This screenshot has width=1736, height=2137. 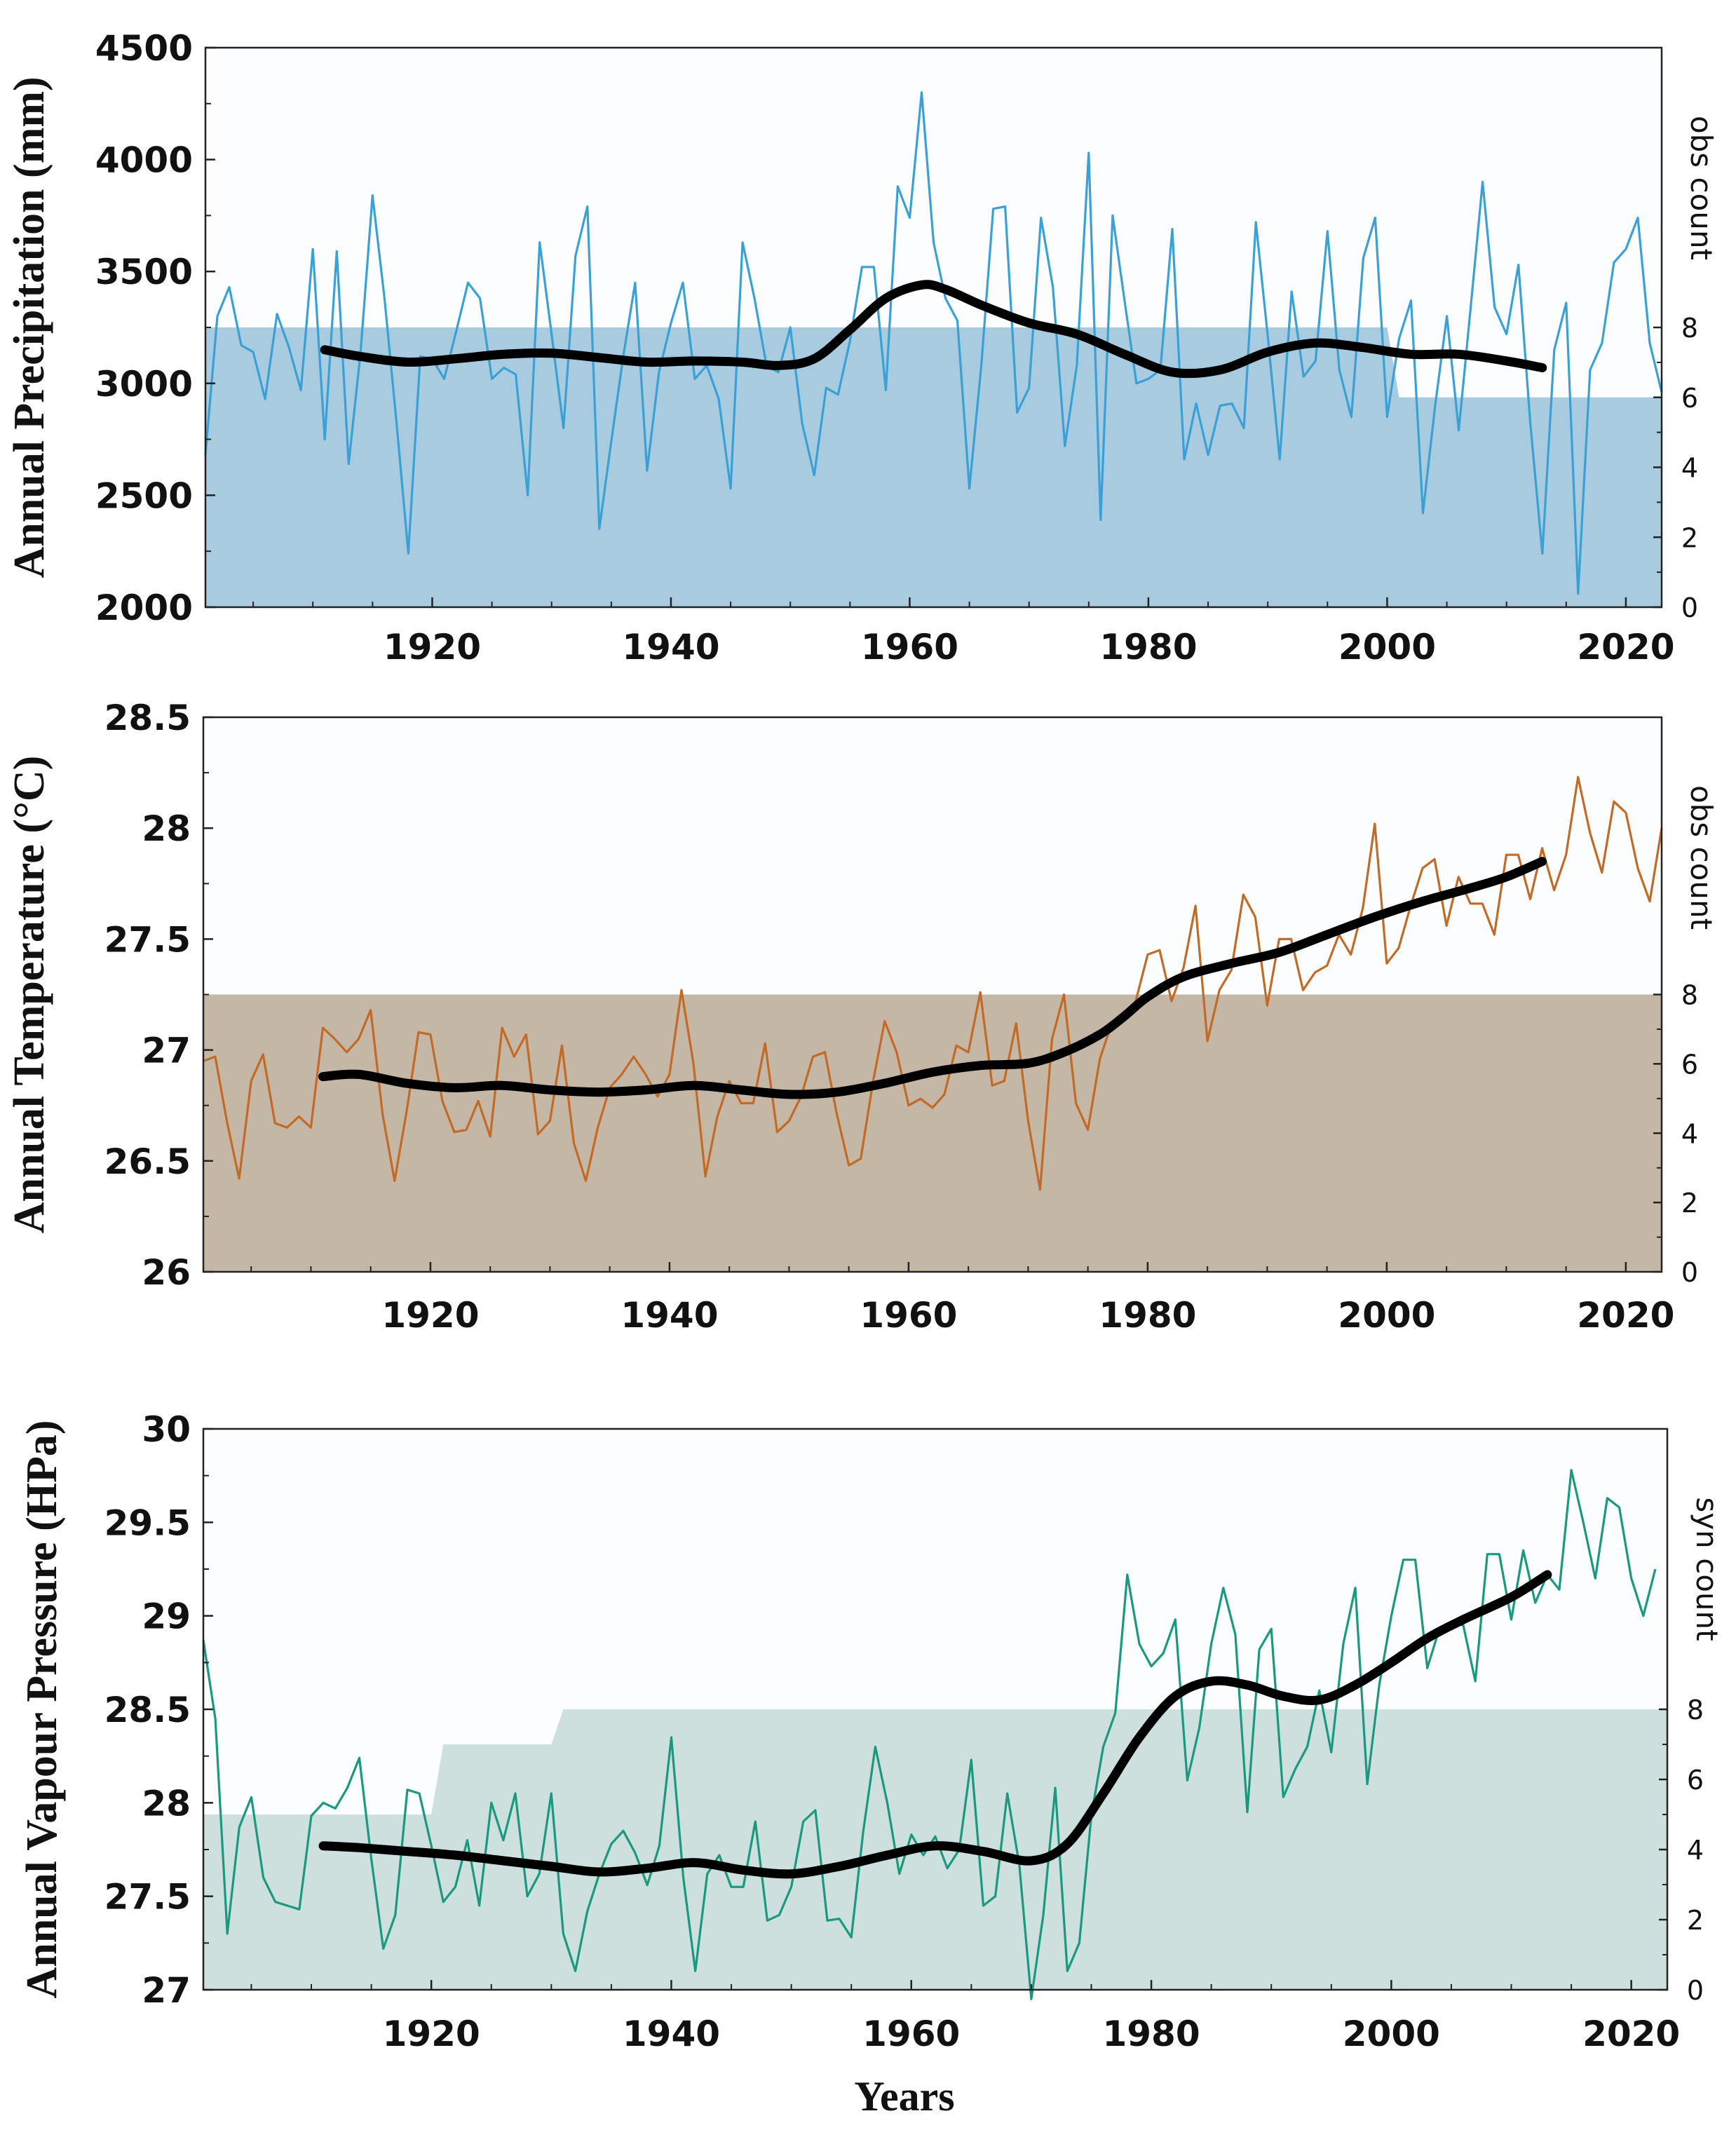 What do you see at coordinates (1689, 398) in the screenshot?
I see `precipitation-right-tick-label: 6` at bounding box center [1689, 398].